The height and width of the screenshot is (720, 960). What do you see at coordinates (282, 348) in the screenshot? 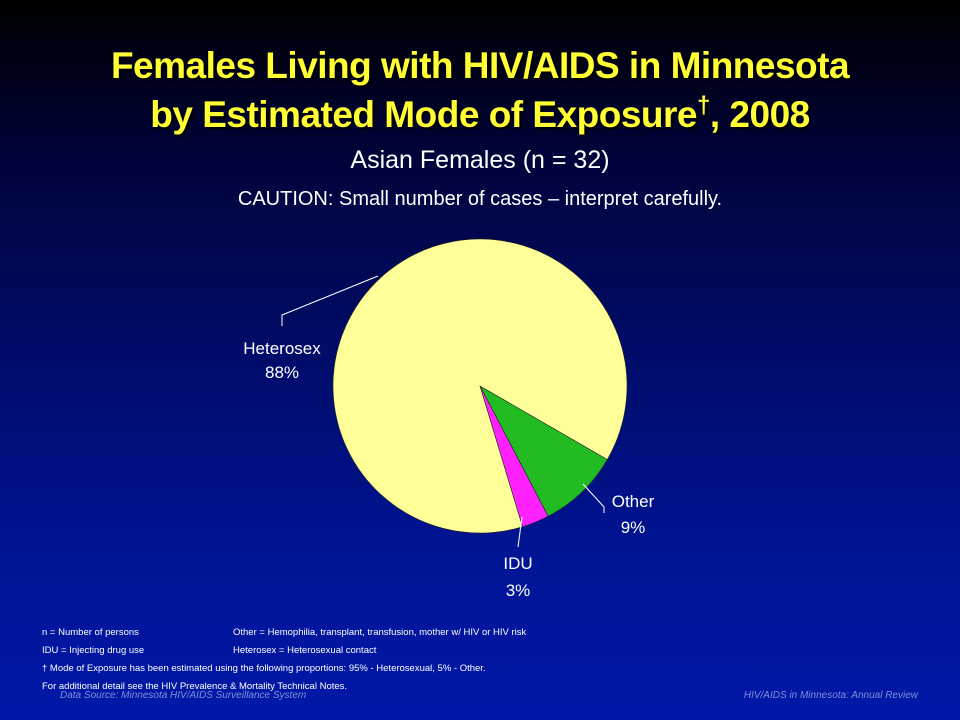
I see `slice-label-heterosex: Heterosex` at bounding box center [282, 348].